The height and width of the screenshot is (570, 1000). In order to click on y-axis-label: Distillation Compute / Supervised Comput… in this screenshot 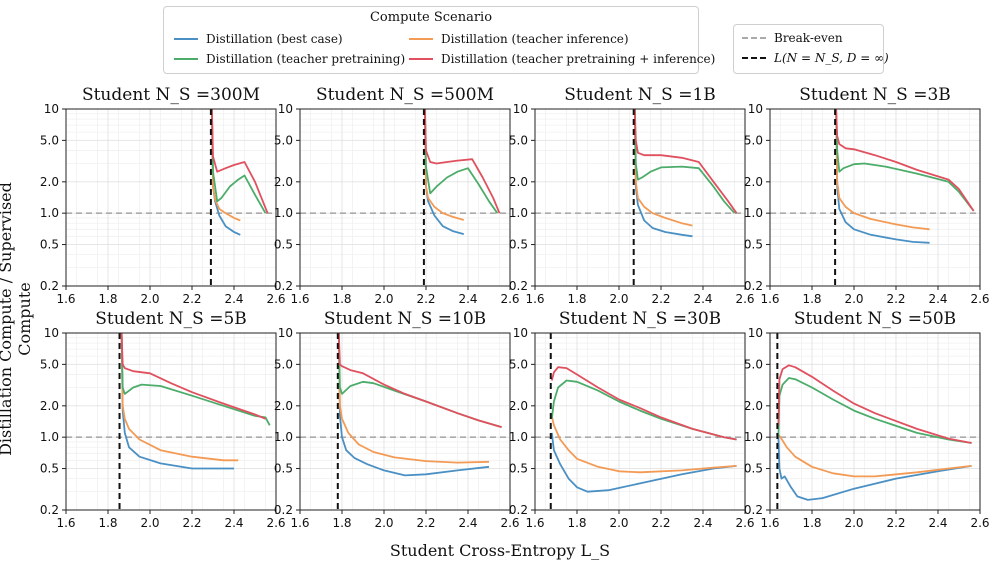, I will do `click(17, 319)`.